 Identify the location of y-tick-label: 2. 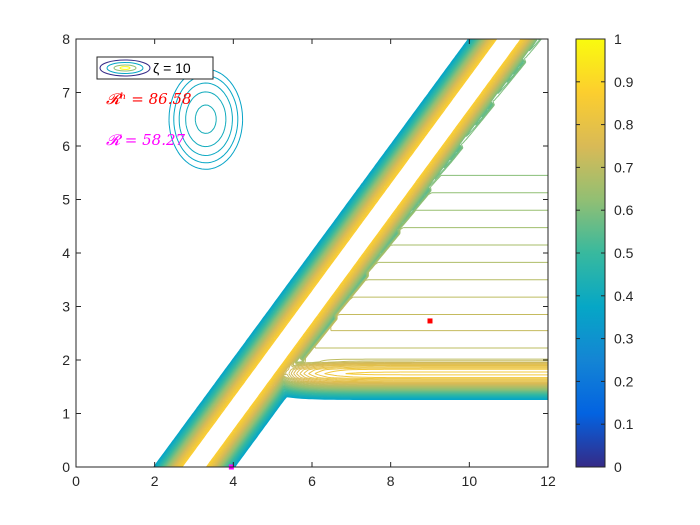
(66, 360).